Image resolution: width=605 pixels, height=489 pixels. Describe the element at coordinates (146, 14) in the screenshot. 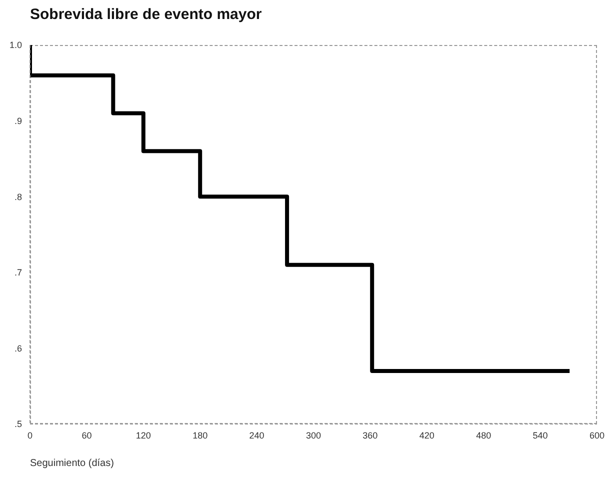

I see `chart-title: Sobrevida libre de evento mayor` at that location.